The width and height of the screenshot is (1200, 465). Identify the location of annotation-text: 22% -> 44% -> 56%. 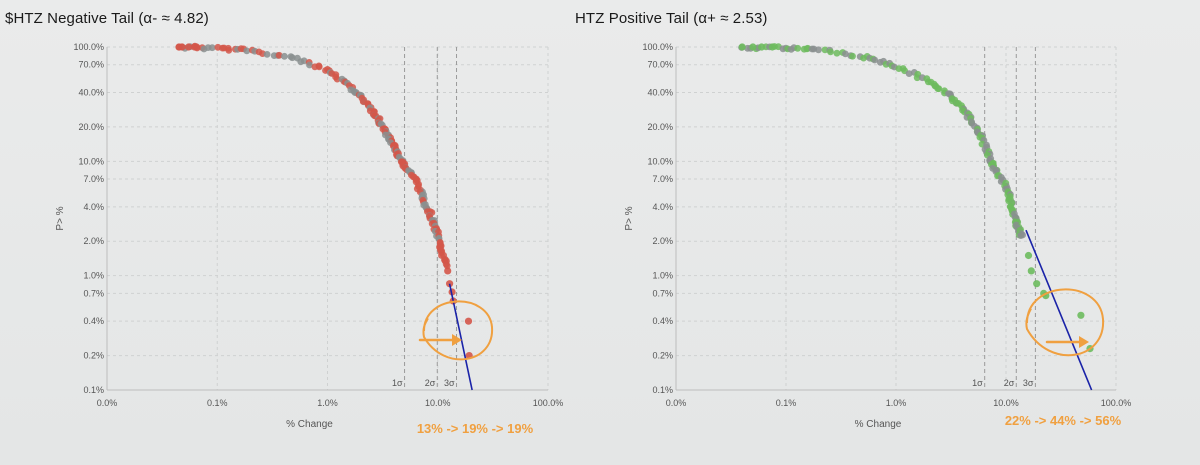
(1063, 420).